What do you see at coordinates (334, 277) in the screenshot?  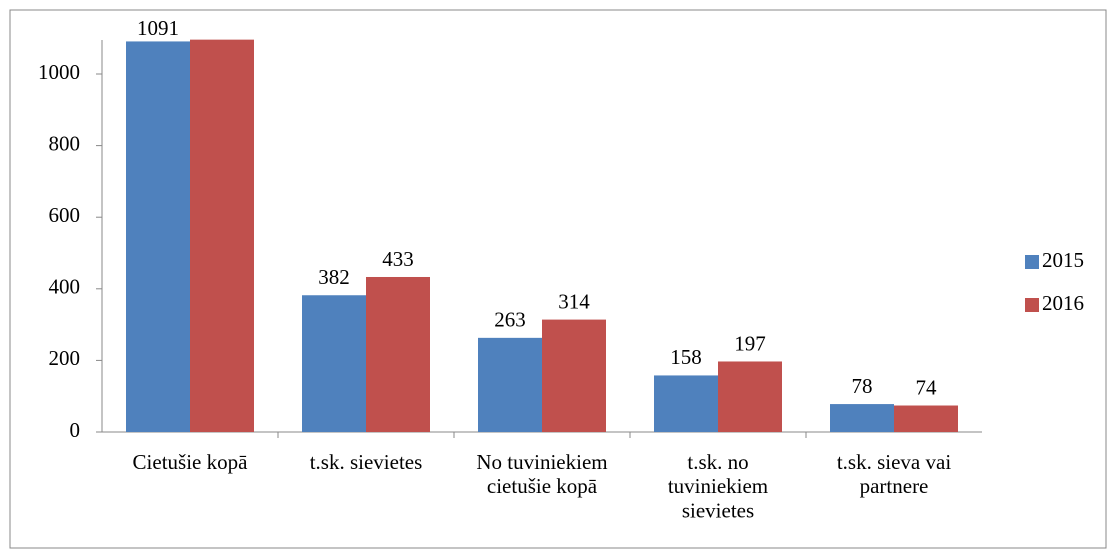 I see `data-label: 382` at bounding box center [334, 277].